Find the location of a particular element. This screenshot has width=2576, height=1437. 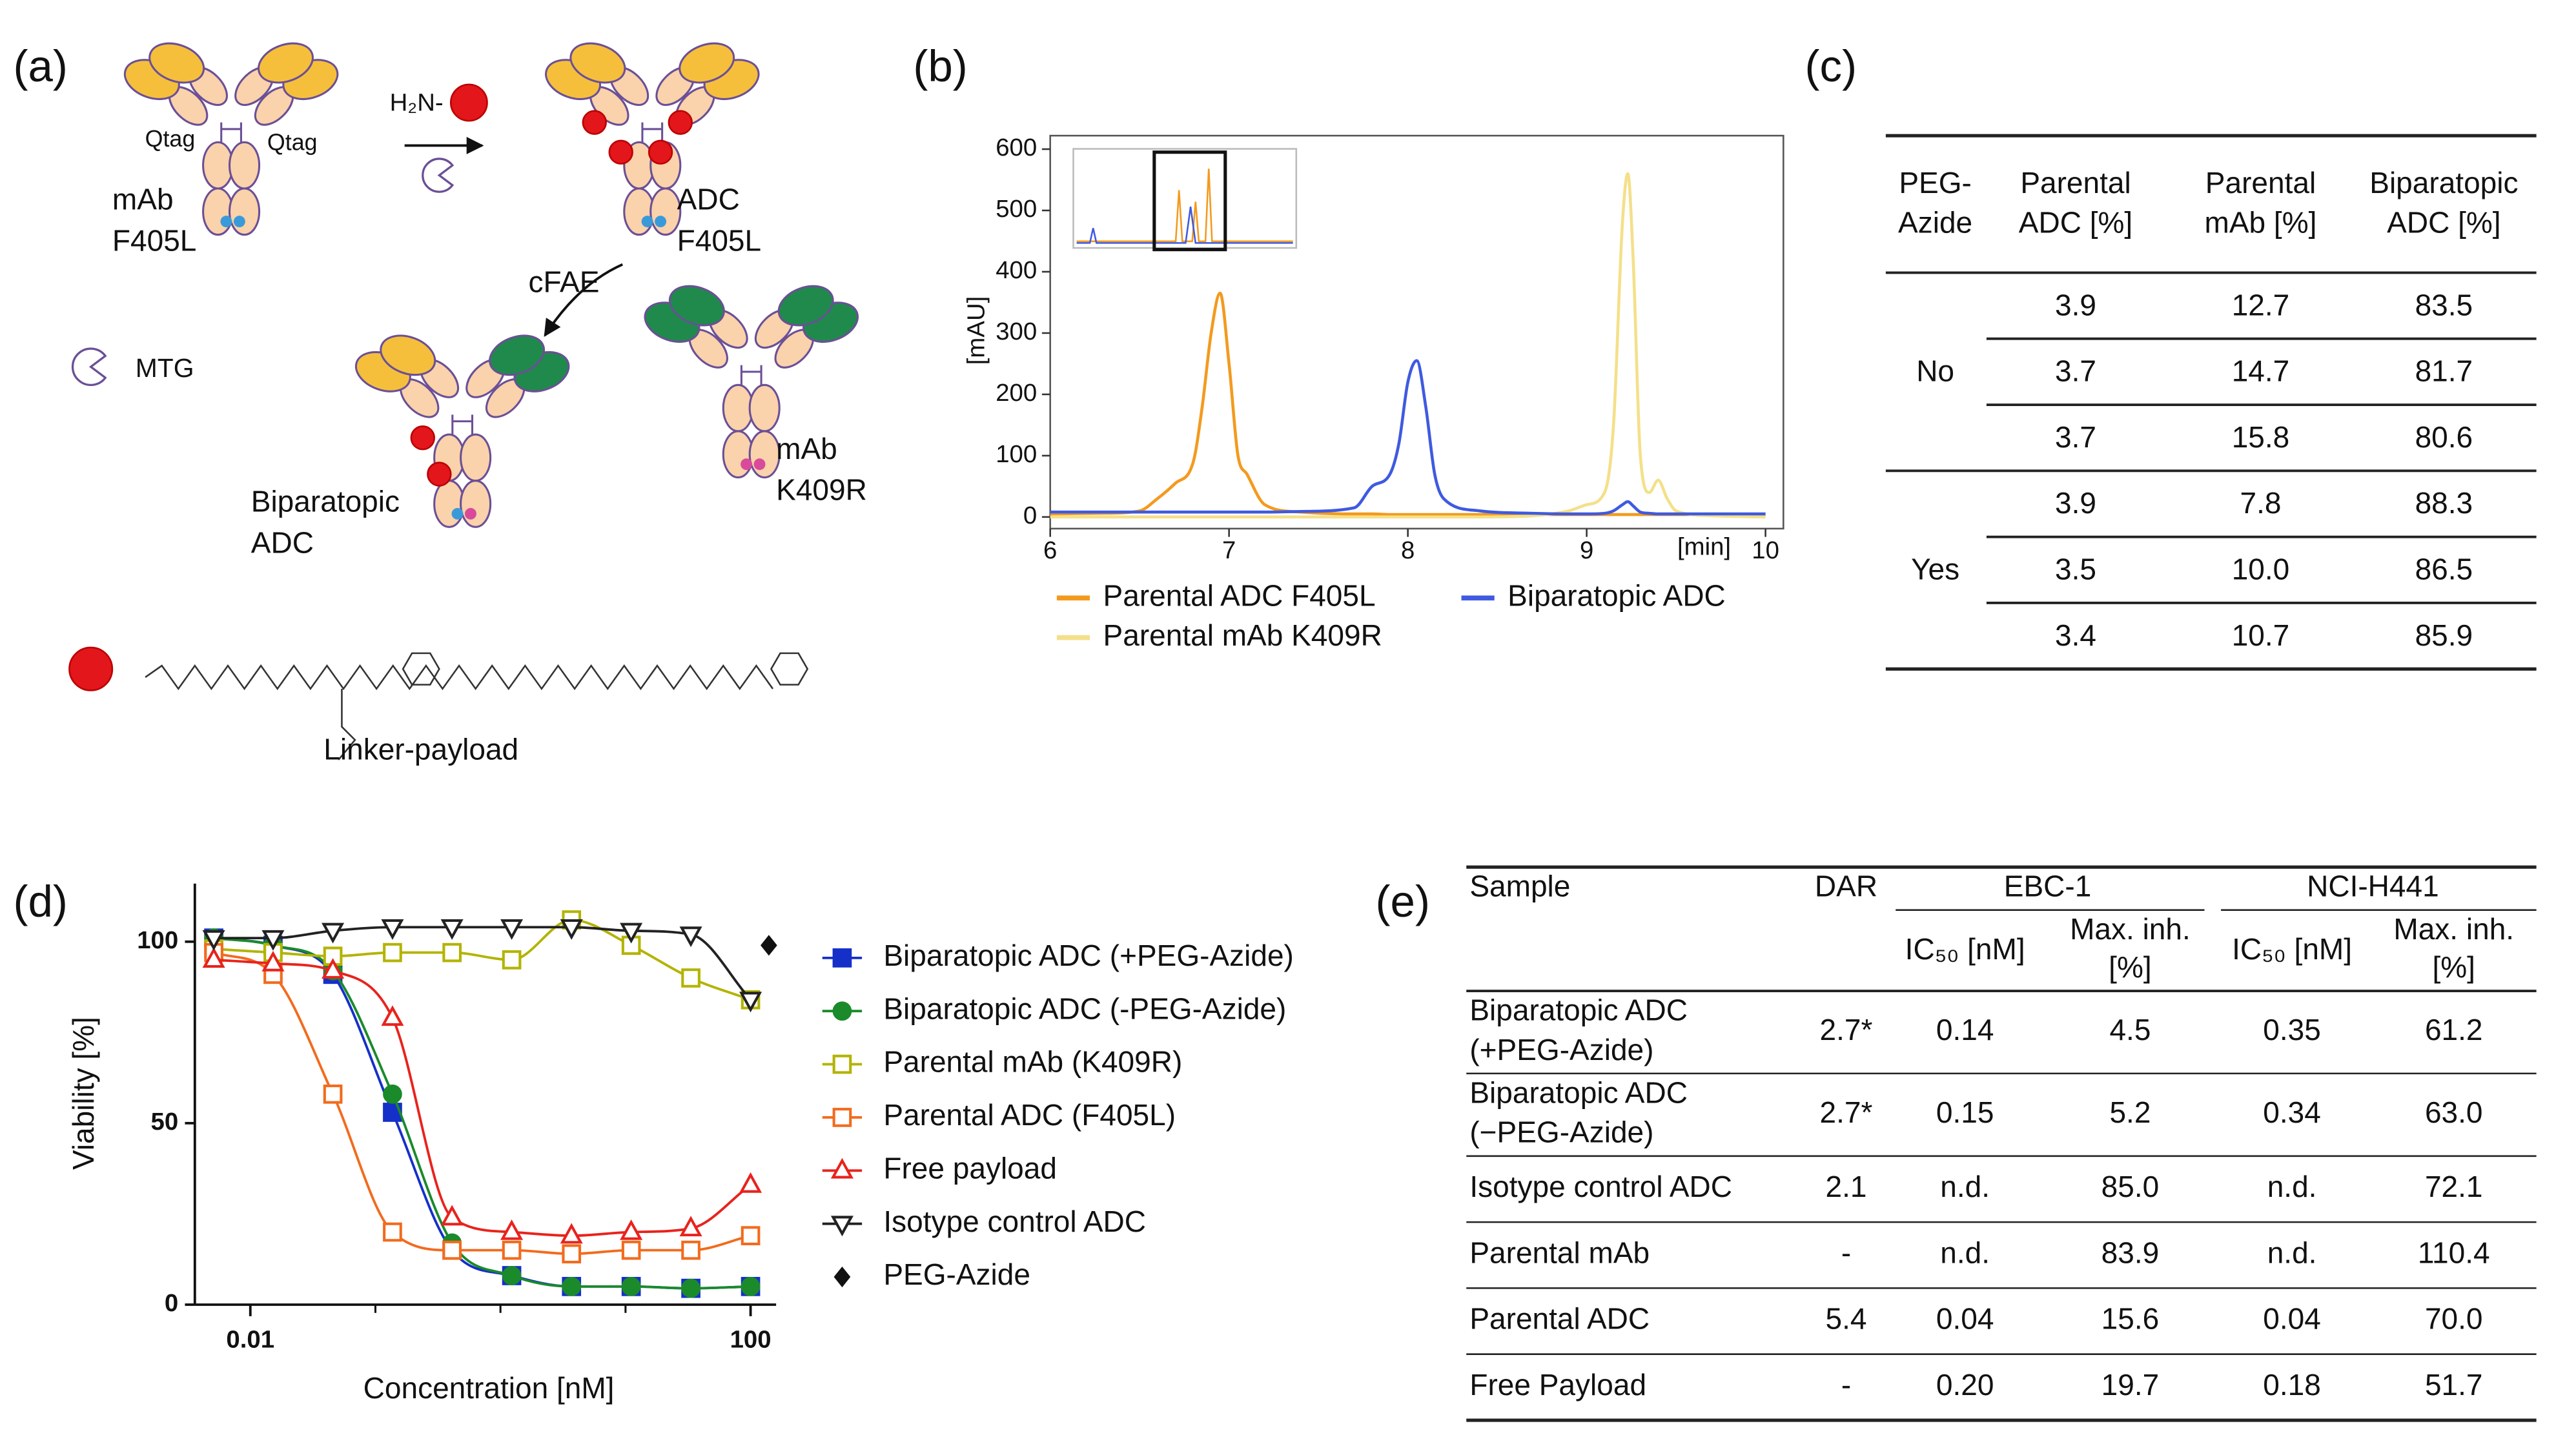

table-cell: 51.7 is located at coordinates (2454, 1384).